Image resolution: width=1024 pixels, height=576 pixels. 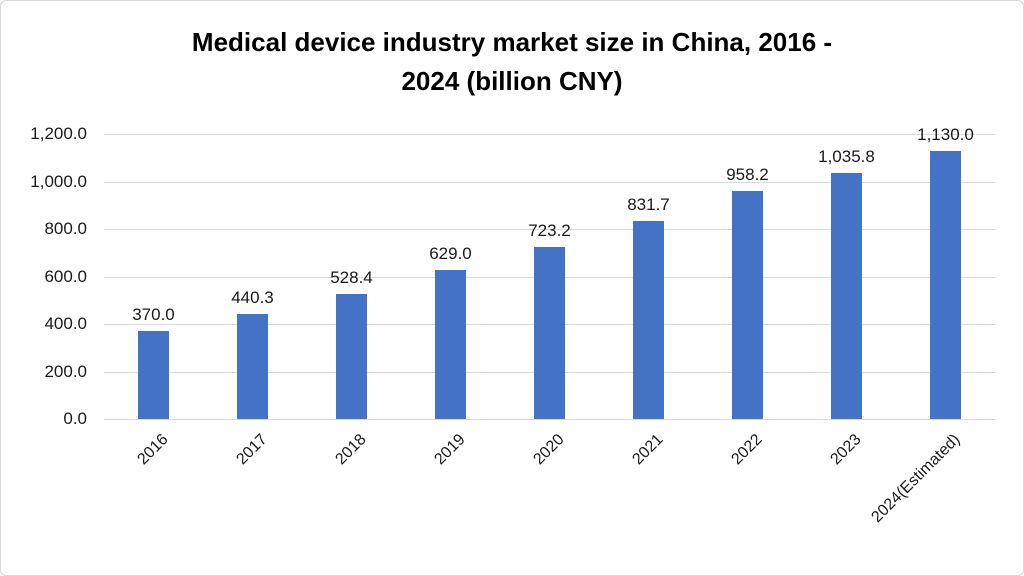 I want to click on bar-value-label: 1,035.8, so click(x=846, y=156).